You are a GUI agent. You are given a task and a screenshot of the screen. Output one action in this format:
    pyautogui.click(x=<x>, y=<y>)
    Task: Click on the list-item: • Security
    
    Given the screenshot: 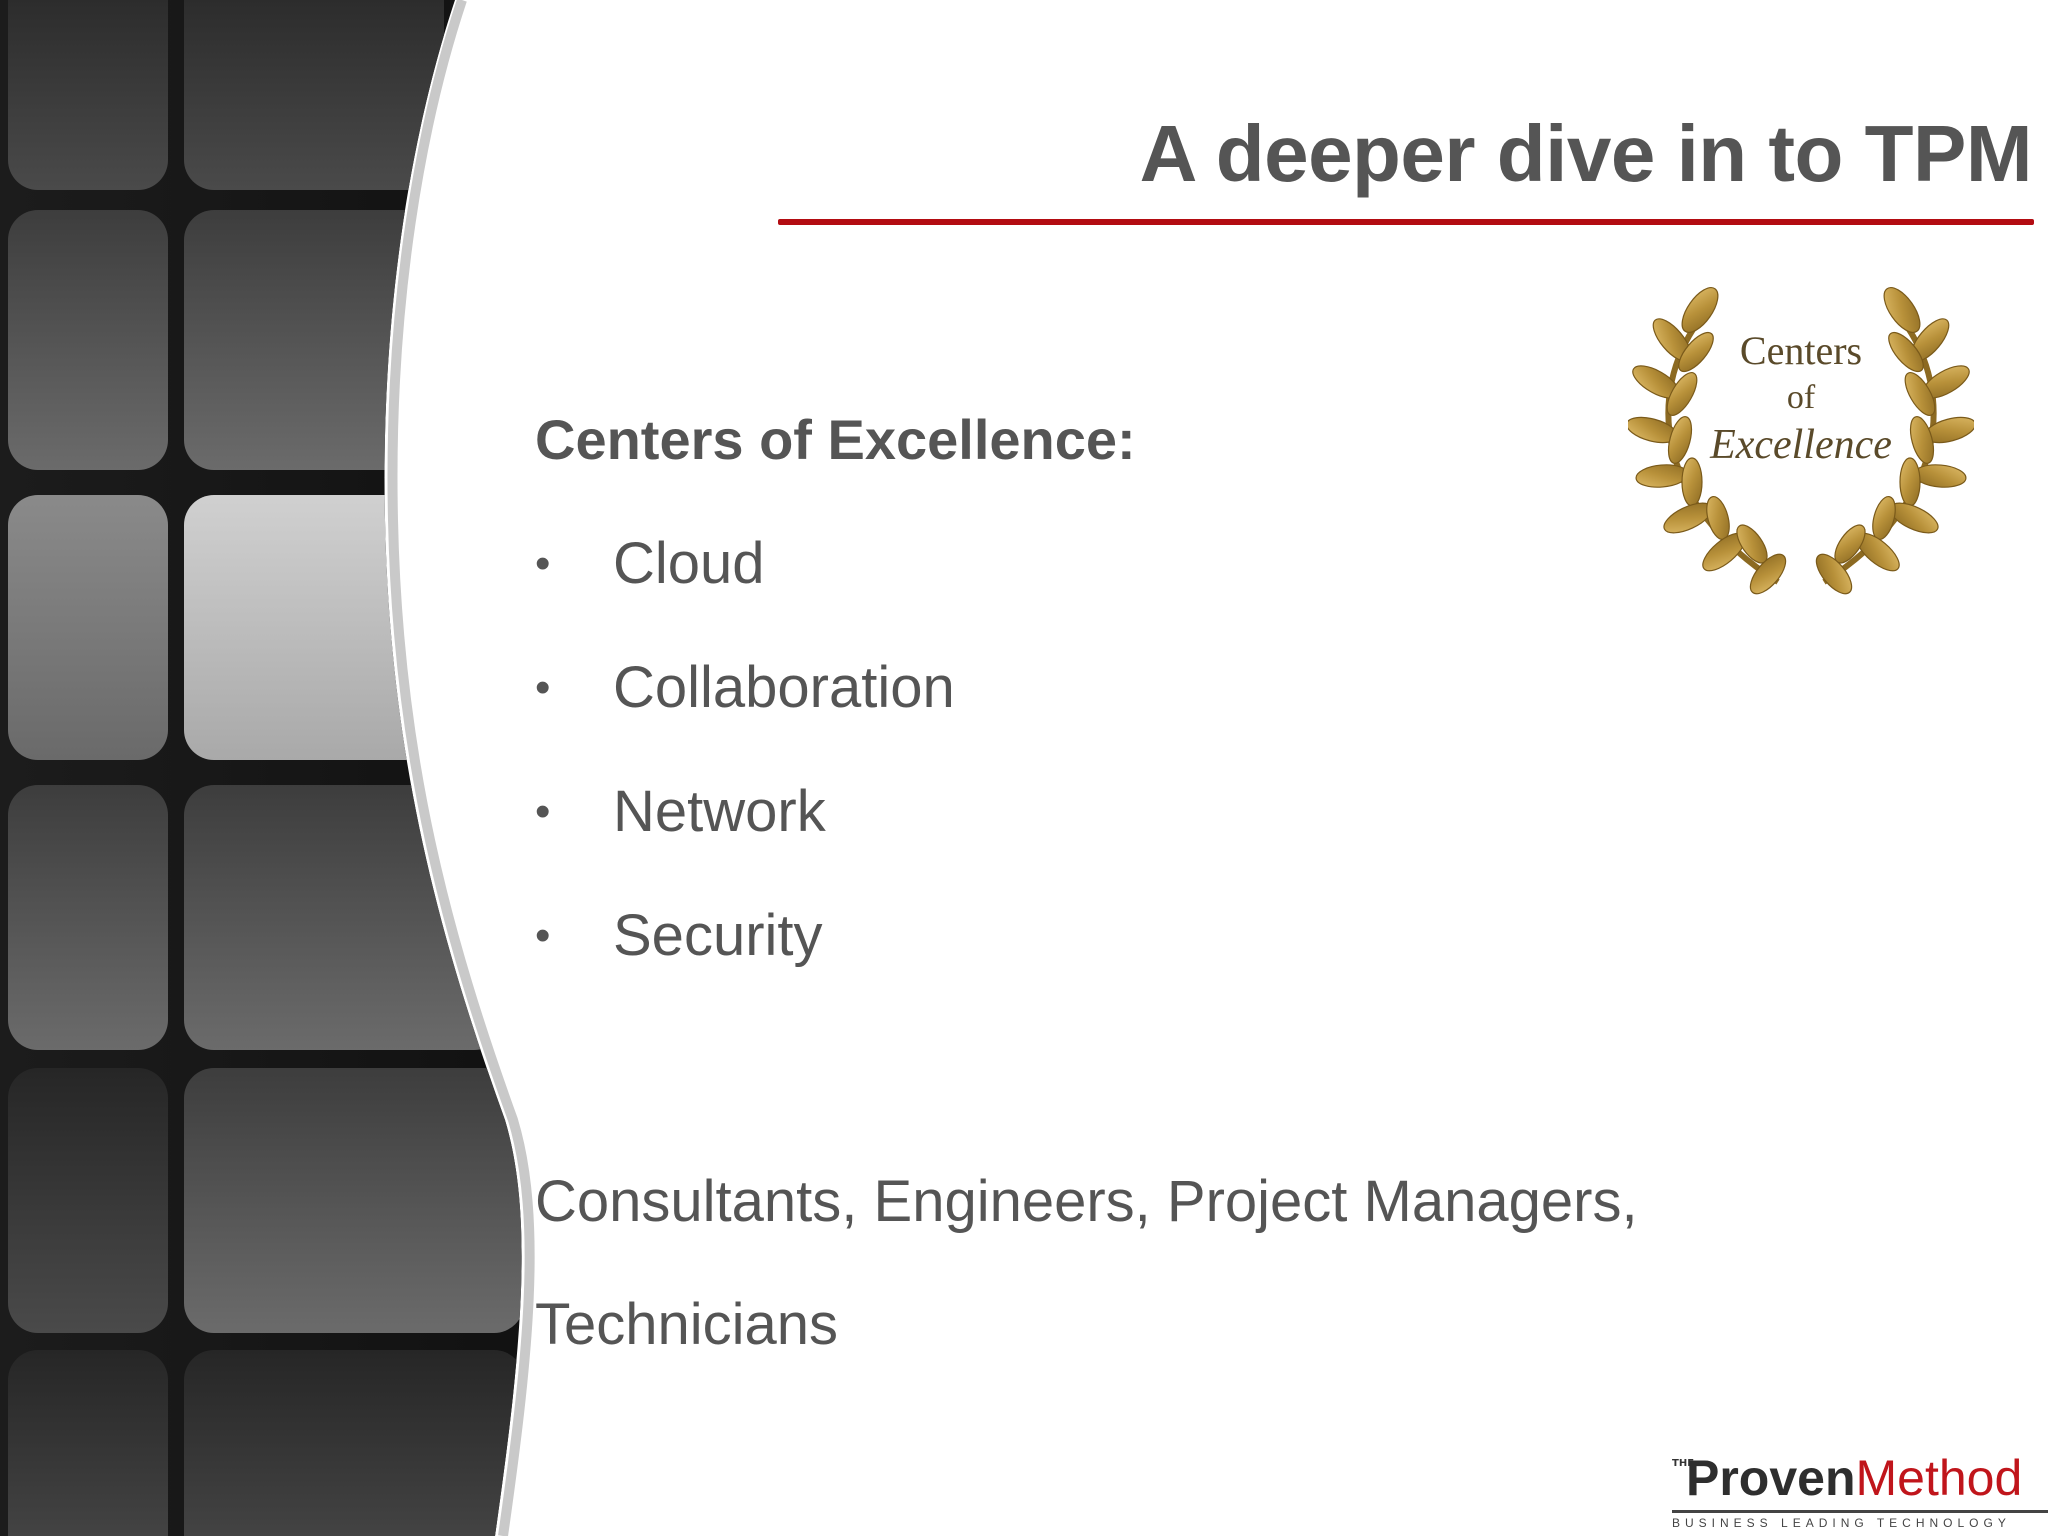 What is the action you would take?
    pyautogui.click(x=835, y=960)
    